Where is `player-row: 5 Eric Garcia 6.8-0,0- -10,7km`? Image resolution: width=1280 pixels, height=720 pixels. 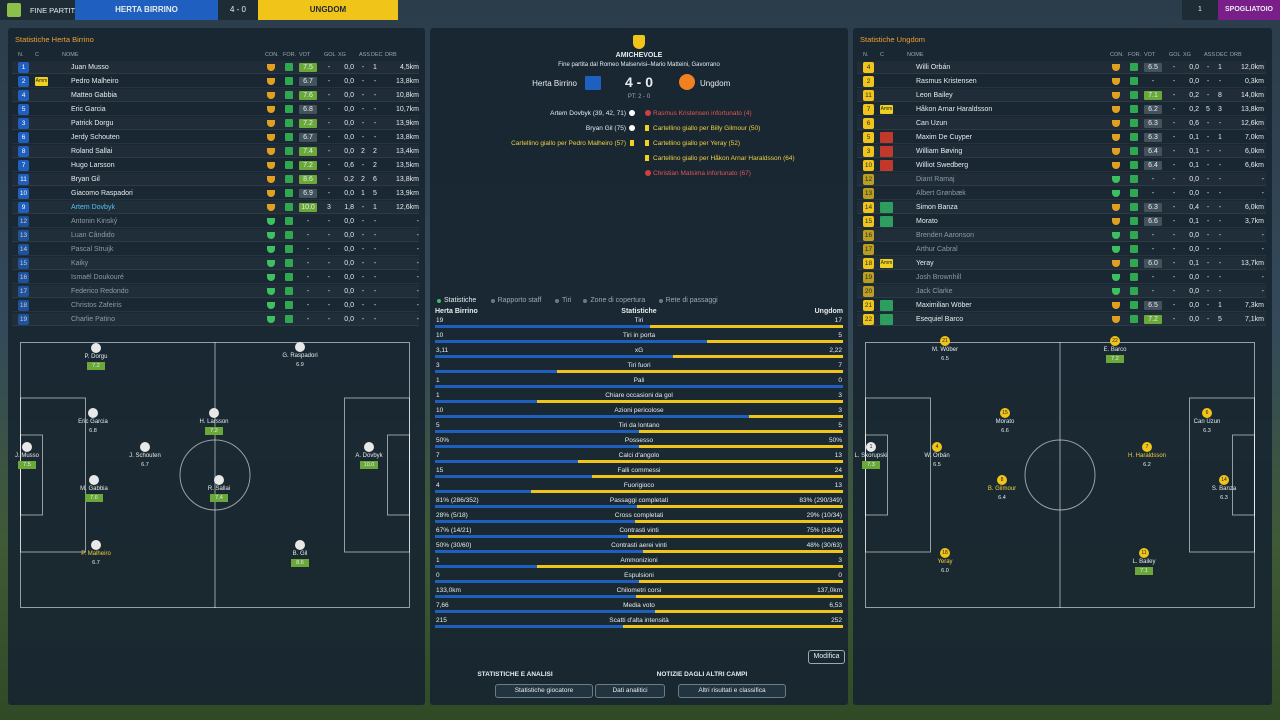
player-row: 5 Eric Garcia 6.8-0,0- -10,7km is located at coordinates (215, 109).